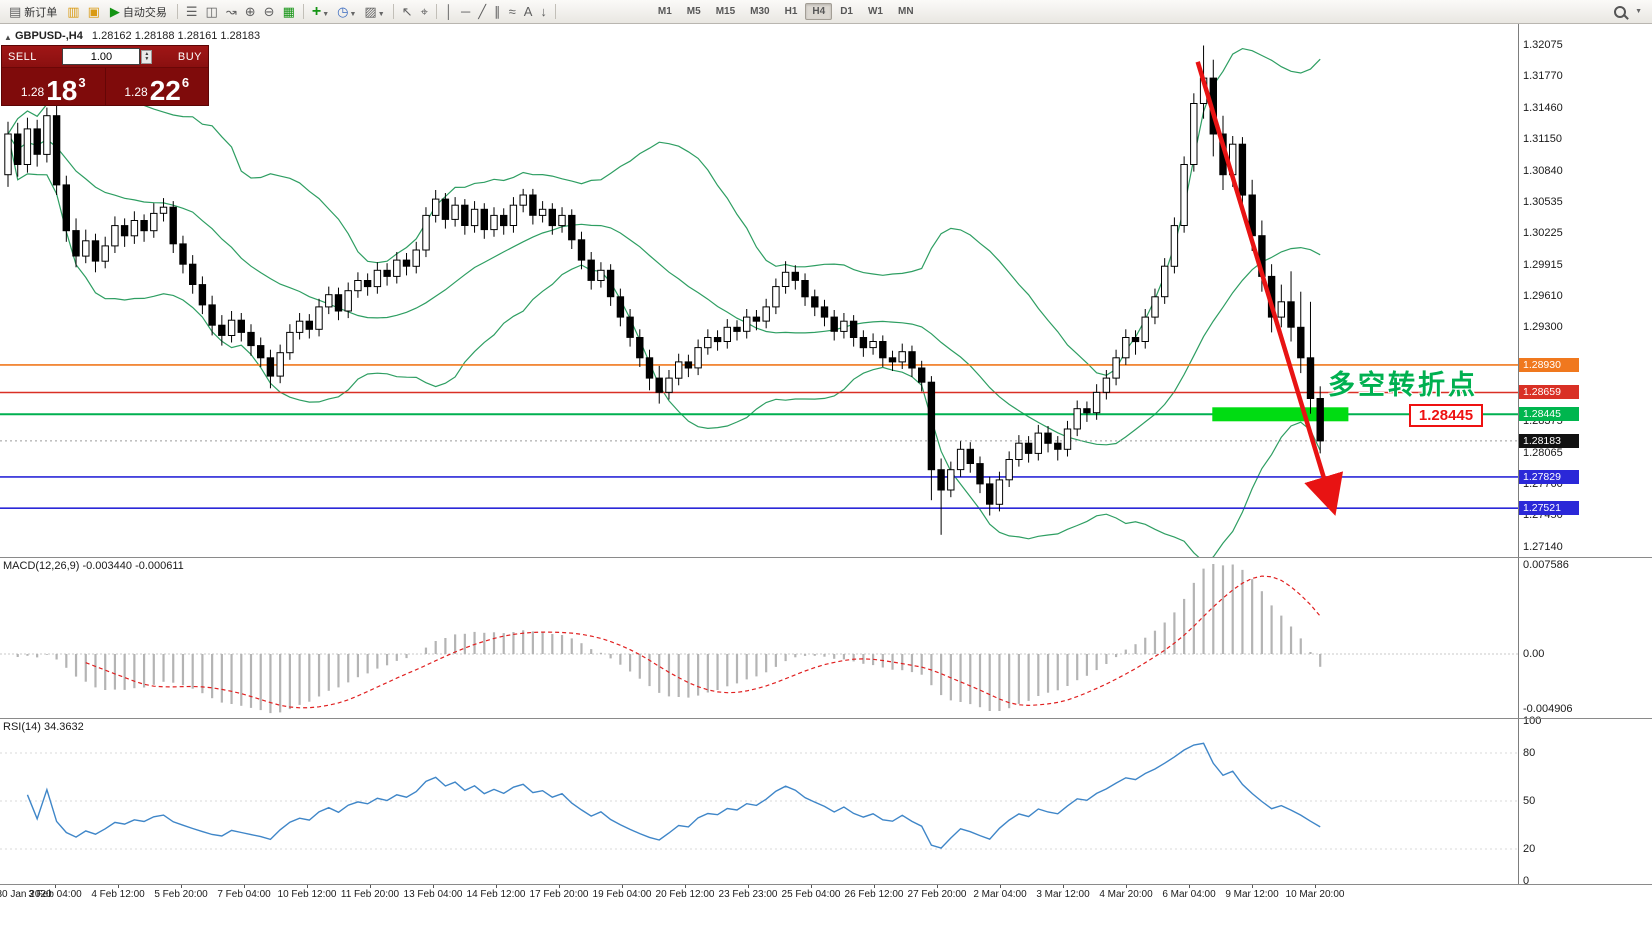  Describe the element at coordinates (1269, 288) in the screenshot. I see `trend-arrow` at that location.